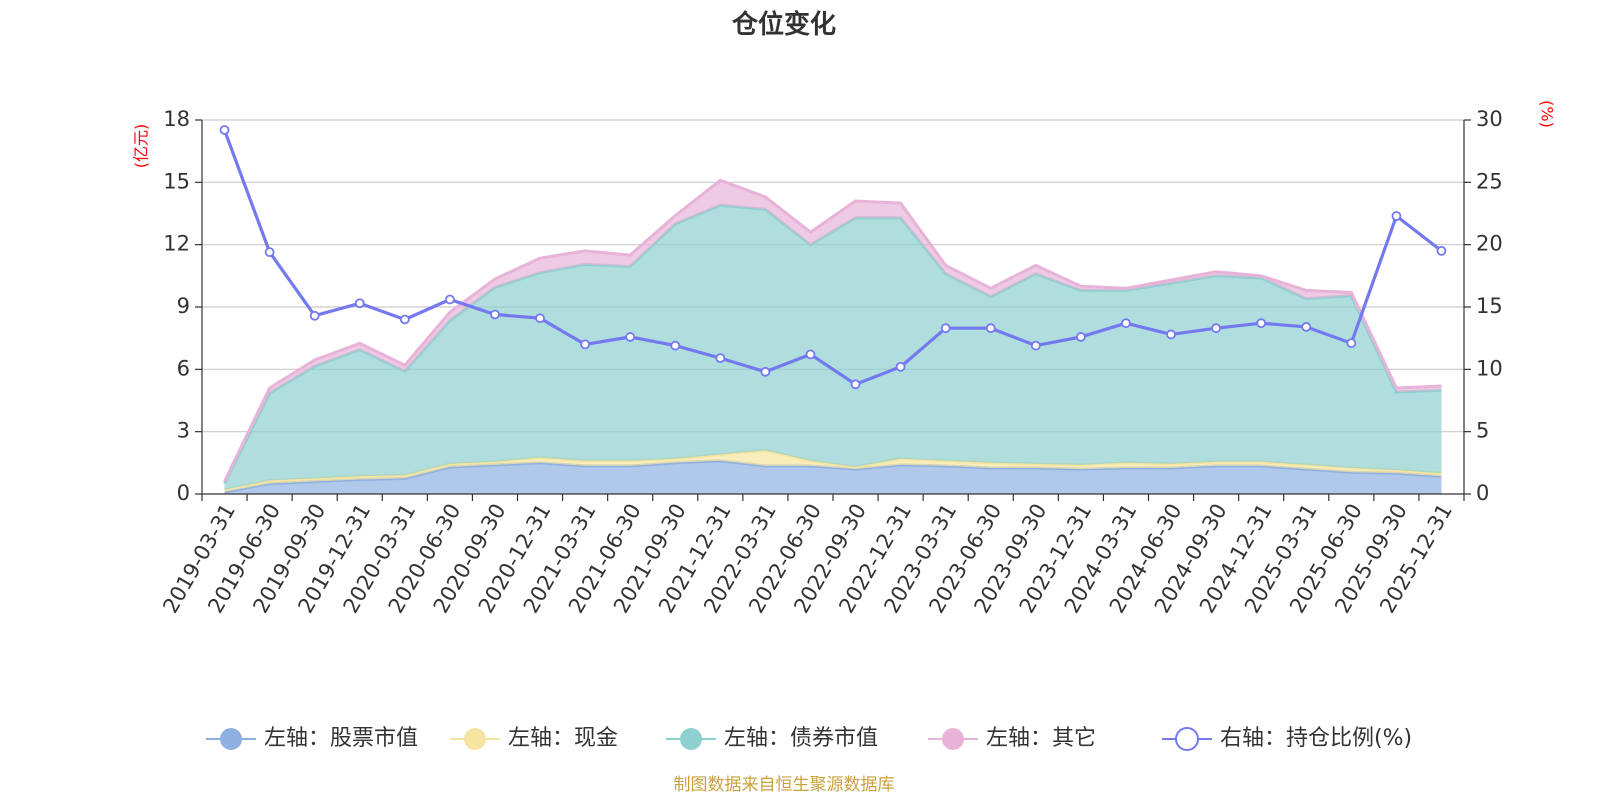 This screenshot has width=1600, height=800. What do you see at coordinates (783, 24) in the screenshot?
I see `chart-title: 仓位变化` at bounding box center [783, 24].